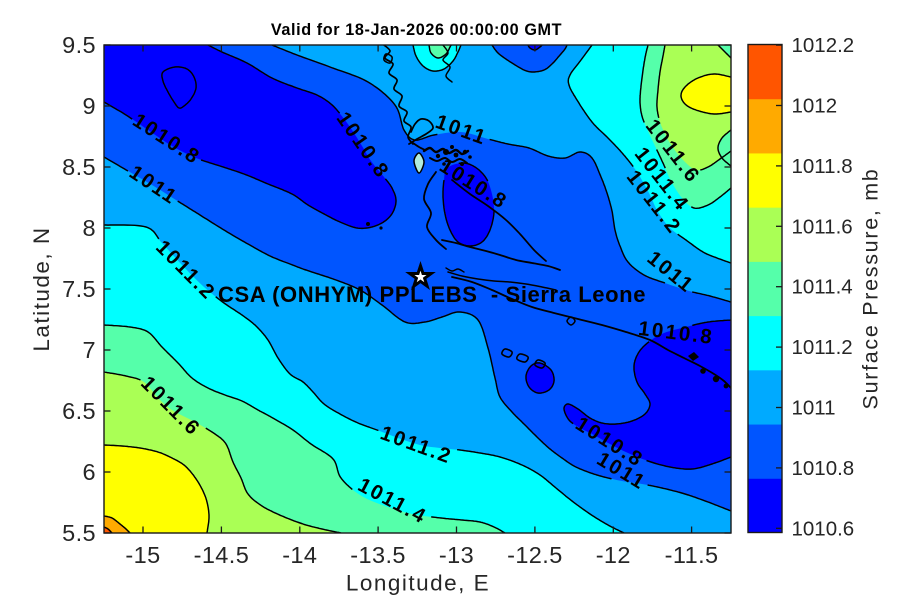 The height and width of the screenshot is (600, 900). What do you see at coordinates (79, 533) in the screenshot?
I see `svg-text: 5.5` at bounding box center [79, 533].